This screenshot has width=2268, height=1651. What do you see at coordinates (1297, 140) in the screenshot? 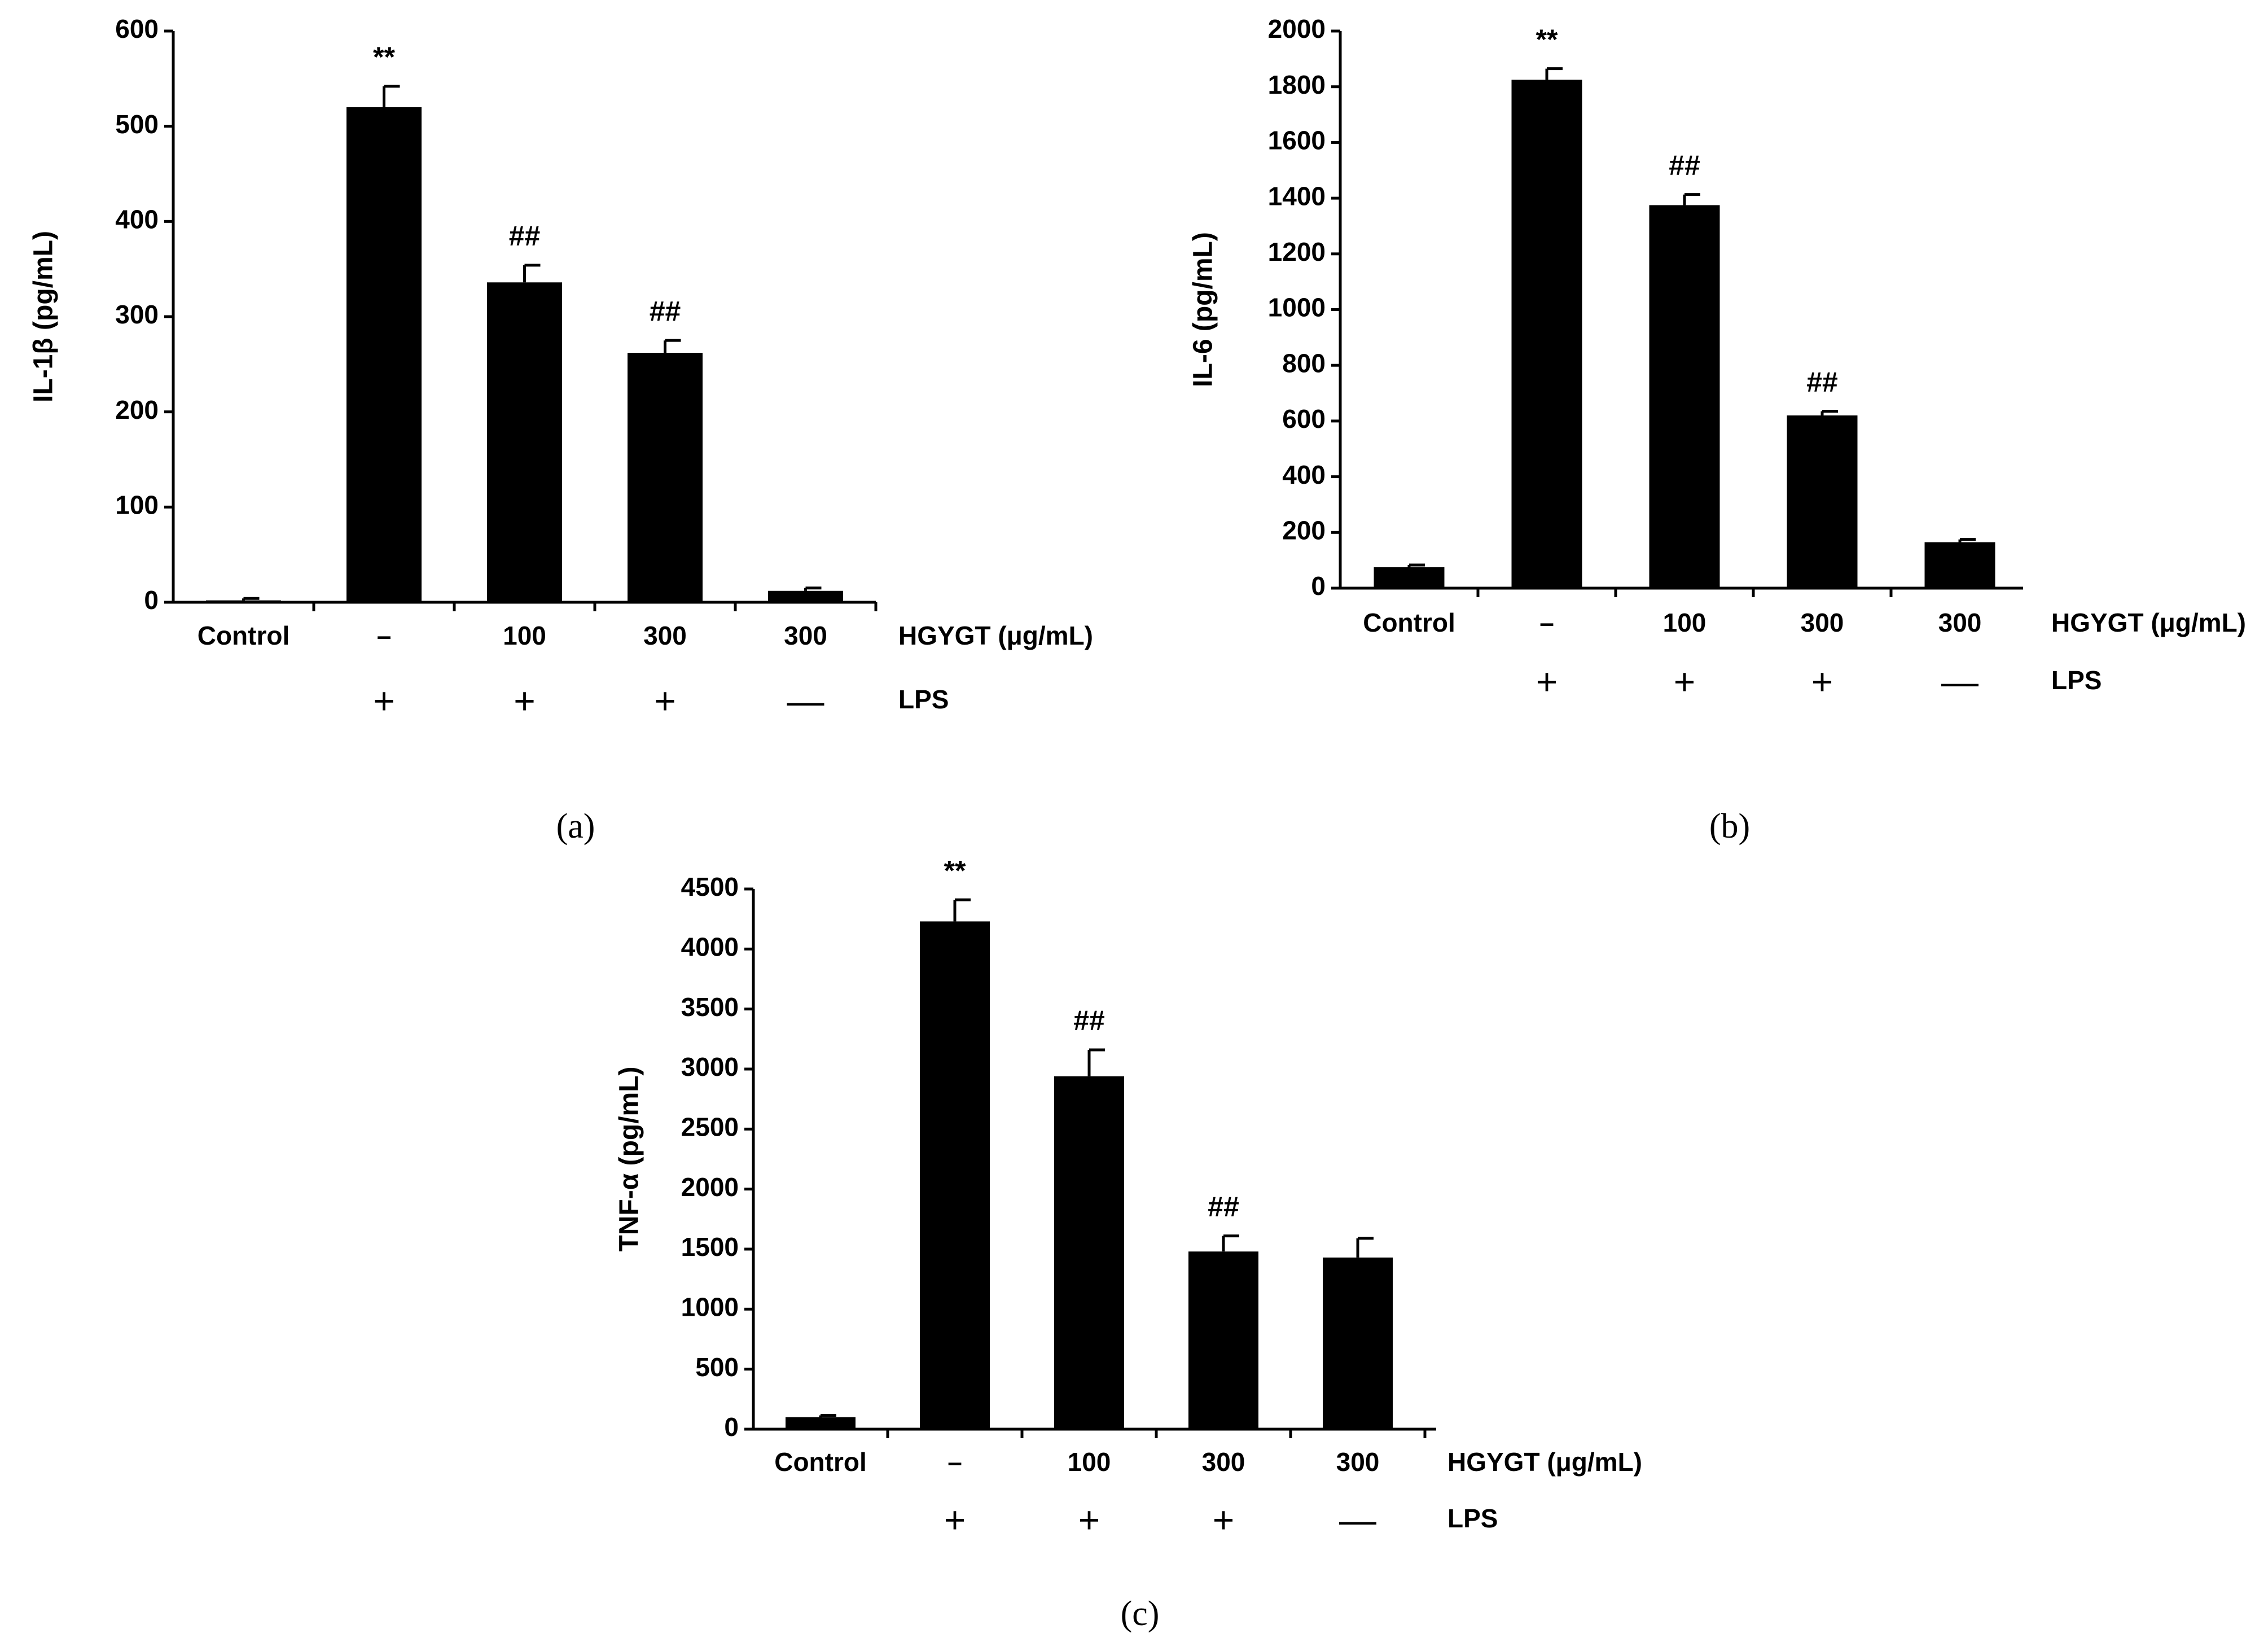
I see `y-tick-label: 1600` at bounding box center [1297, 140].